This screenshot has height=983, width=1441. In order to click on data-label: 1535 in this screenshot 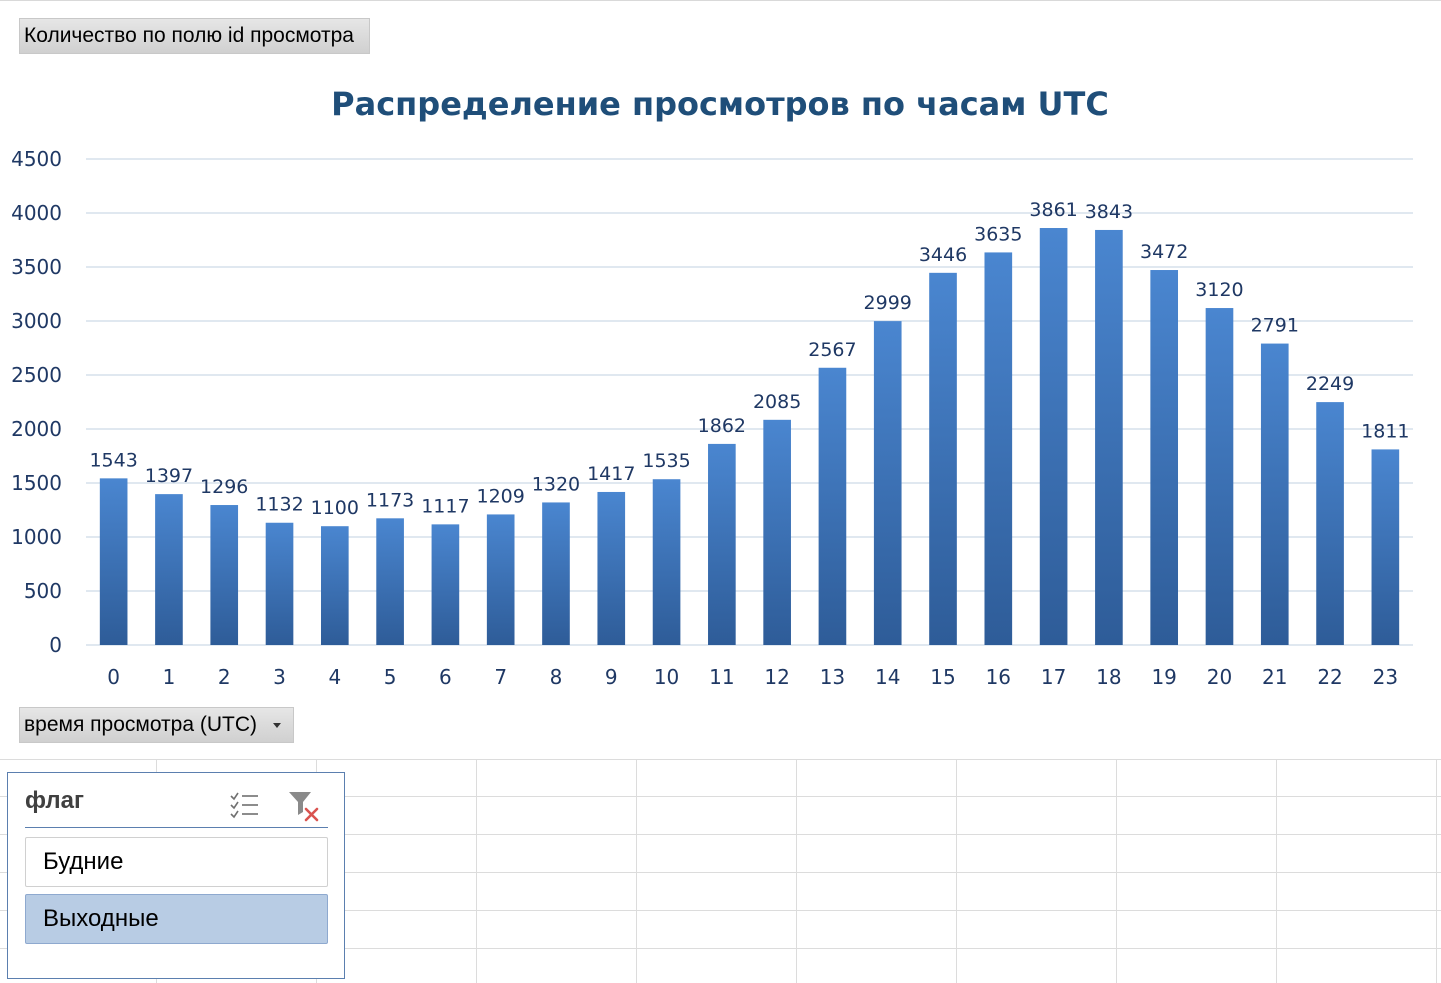, I will do `click(666, 461)`.